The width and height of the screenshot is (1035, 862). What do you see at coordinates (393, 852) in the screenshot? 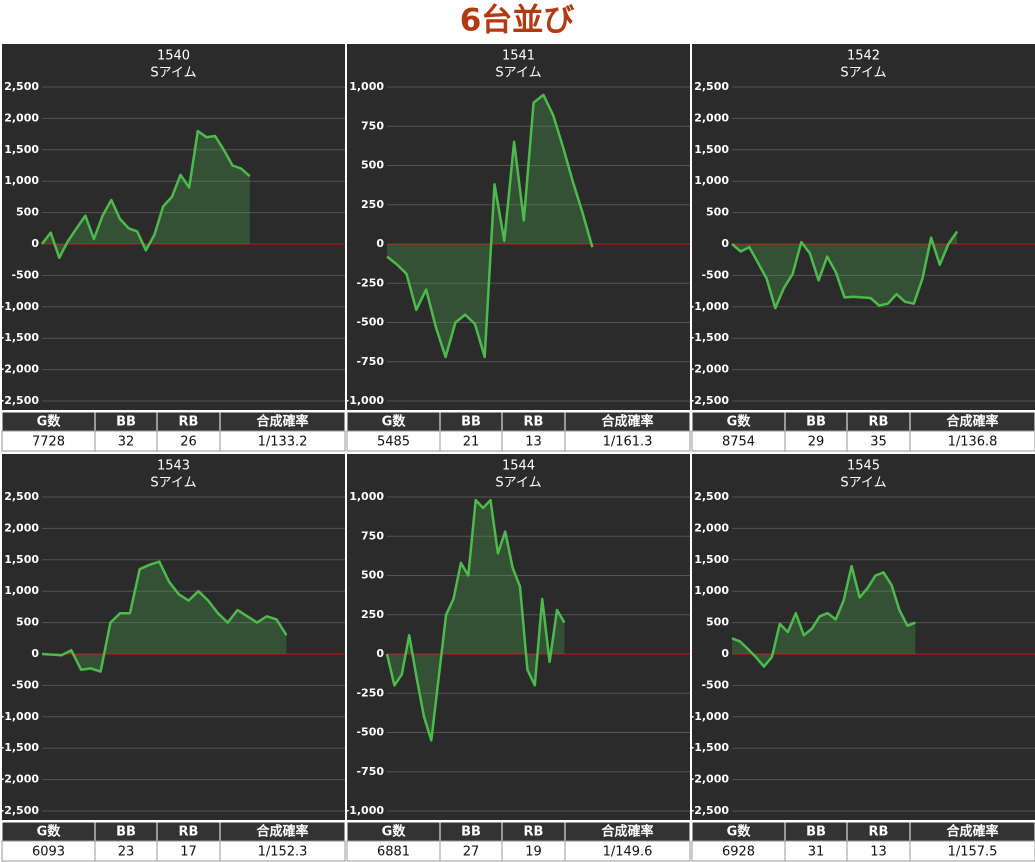
I see `table-value: 6881` at bounding box center [393, 852].